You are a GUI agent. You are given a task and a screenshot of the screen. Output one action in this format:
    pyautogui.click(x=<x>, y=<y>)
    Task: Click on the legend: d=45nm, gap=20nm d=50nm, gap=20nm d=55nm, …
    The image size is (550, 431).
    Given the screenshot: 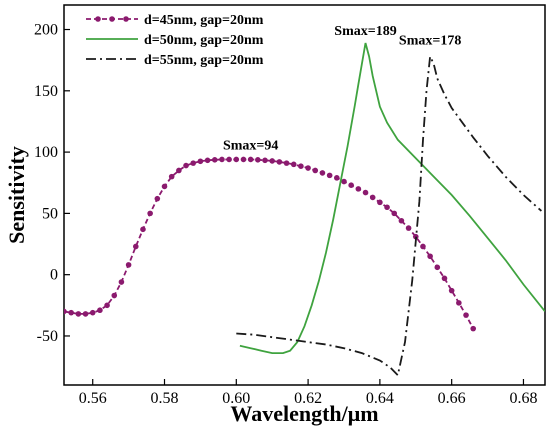 What is the action you would take?
    pyautogui.click(x=175, y=40)
    